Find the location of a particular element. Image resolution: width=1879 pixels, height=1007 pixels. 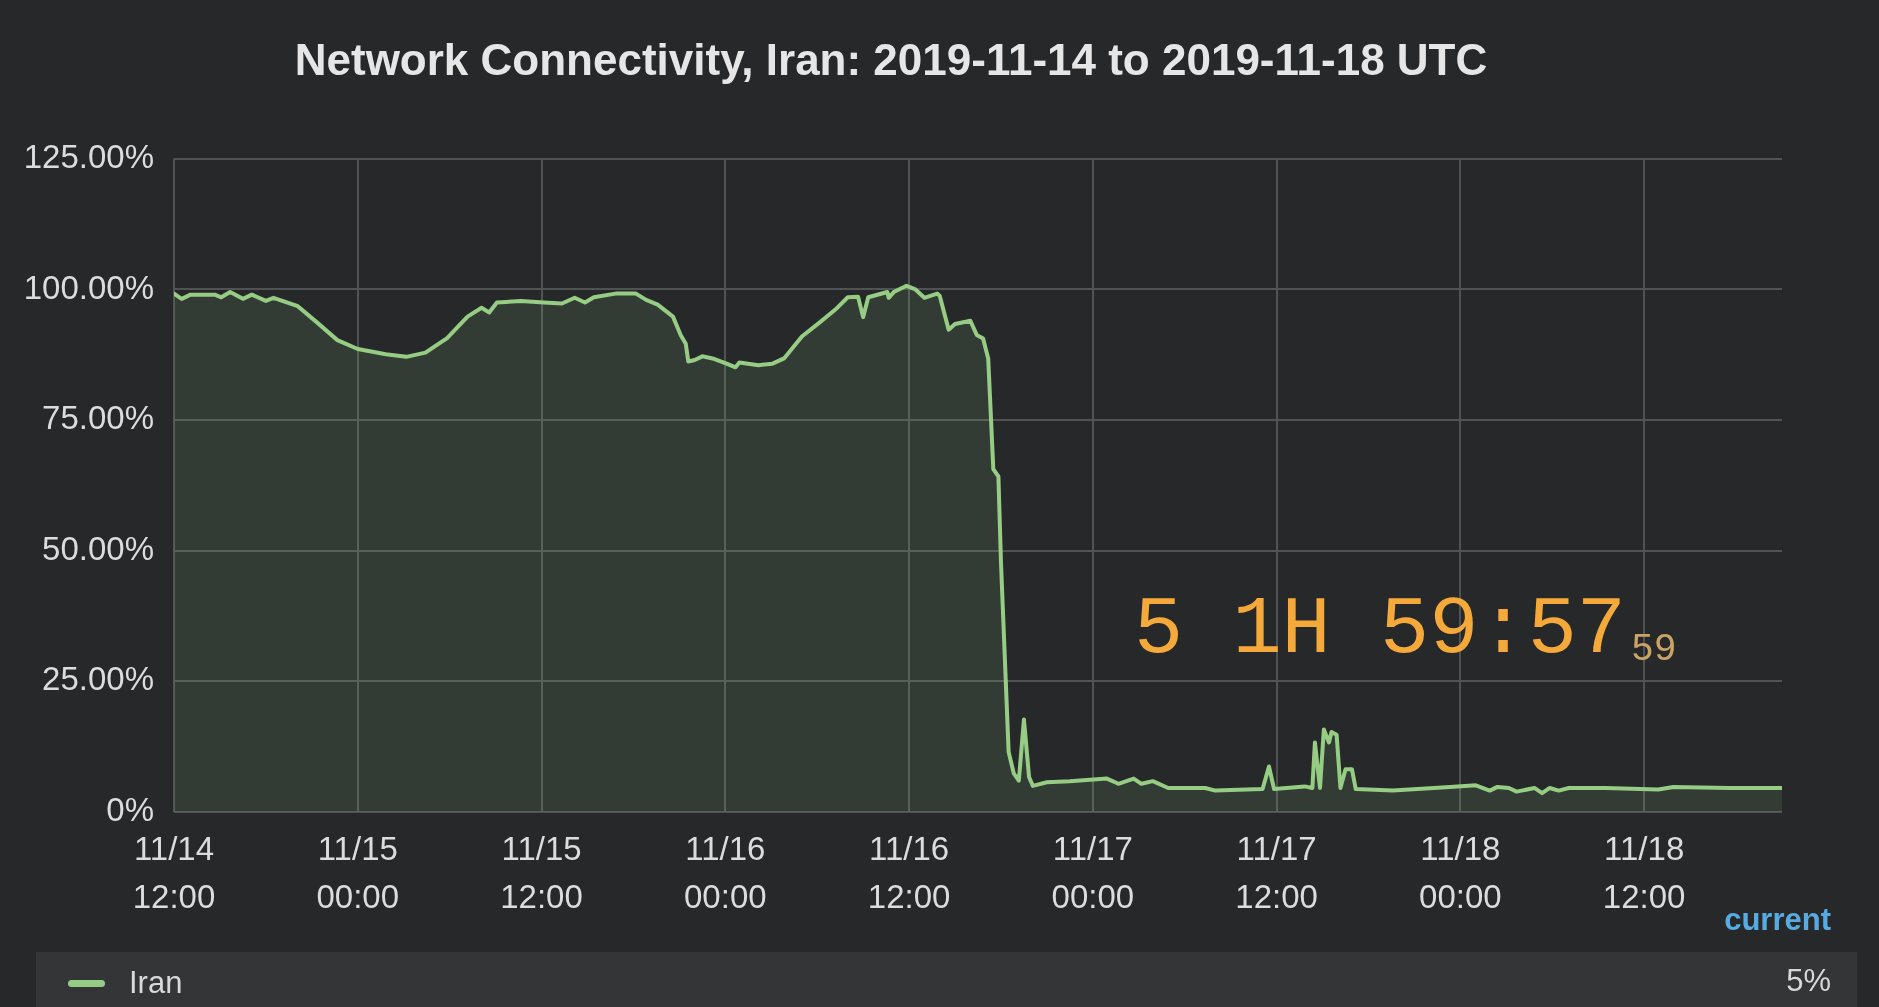

x-tick-label: 11/15 12:00 is located at coordinates (541, 872).